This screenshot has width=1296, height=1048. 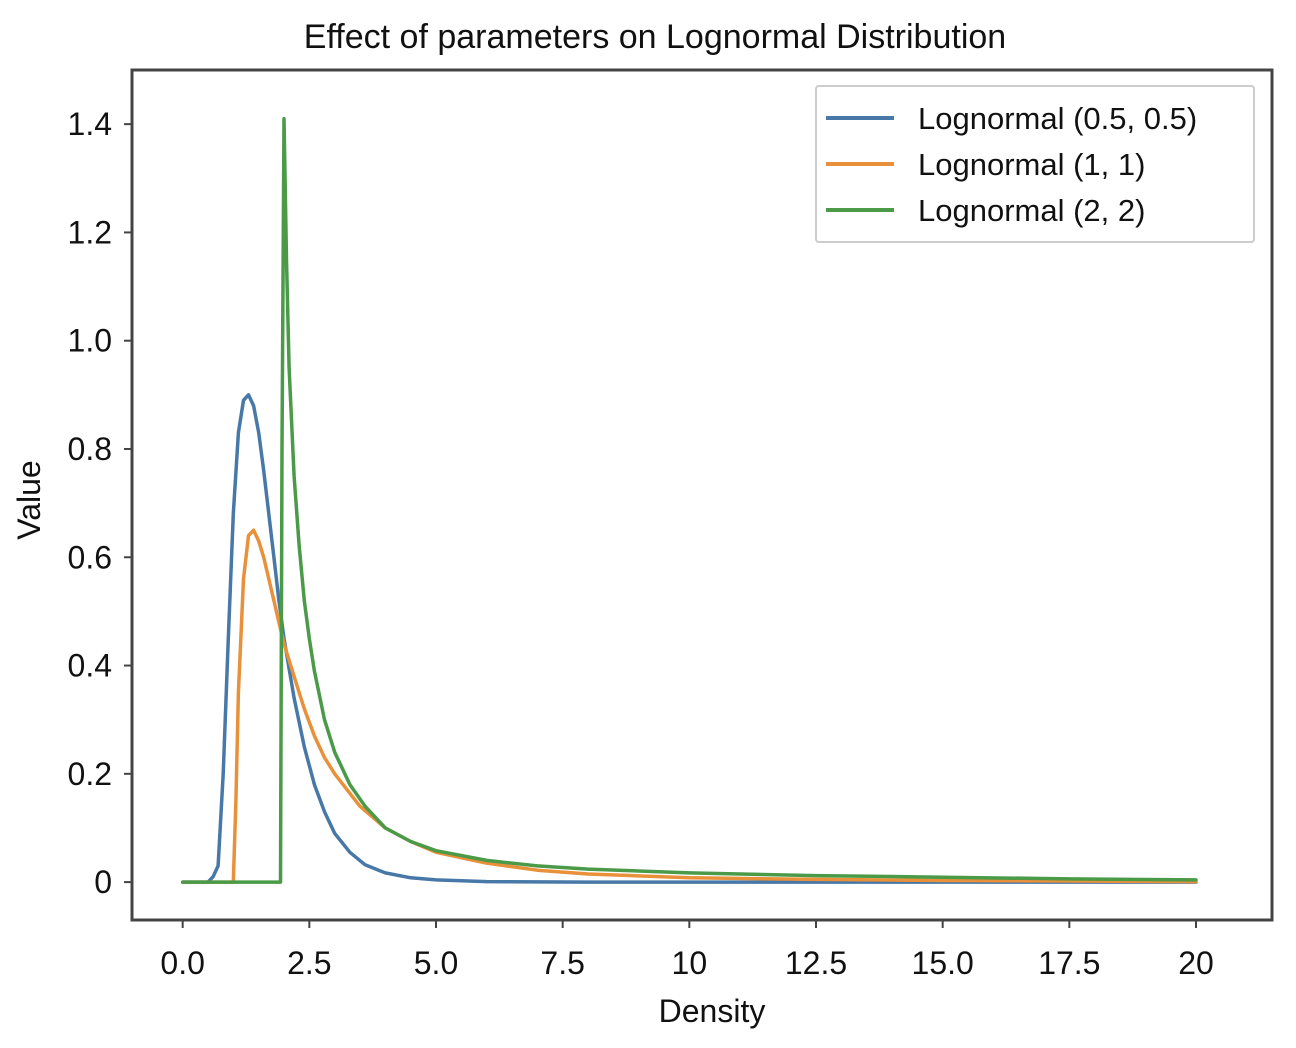 What do you see at coordinates (309, 963) in the screenshot?
I see `x-tick-label: 2.5` at bounding box center [309, 963].